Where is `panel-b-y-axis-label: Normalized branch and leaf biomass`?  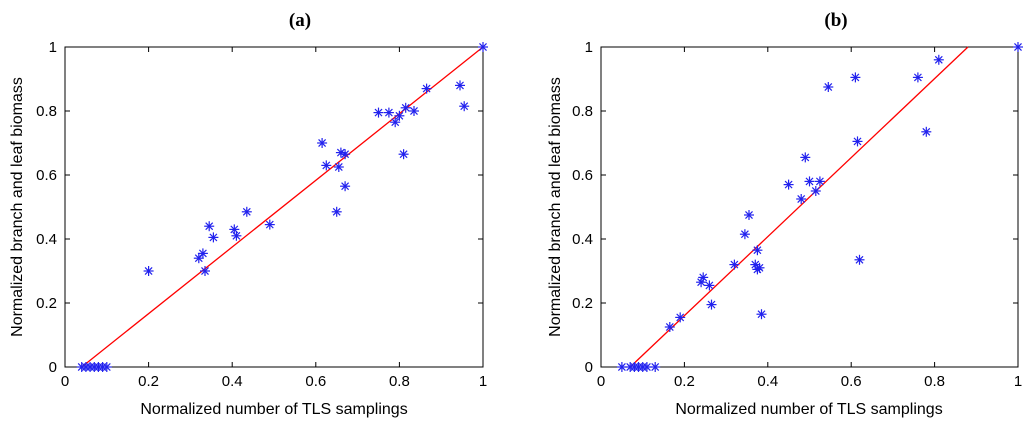 panel-b-y-axis-label: Normalized branch and leaf biomass is located at coordinates (555, 207).